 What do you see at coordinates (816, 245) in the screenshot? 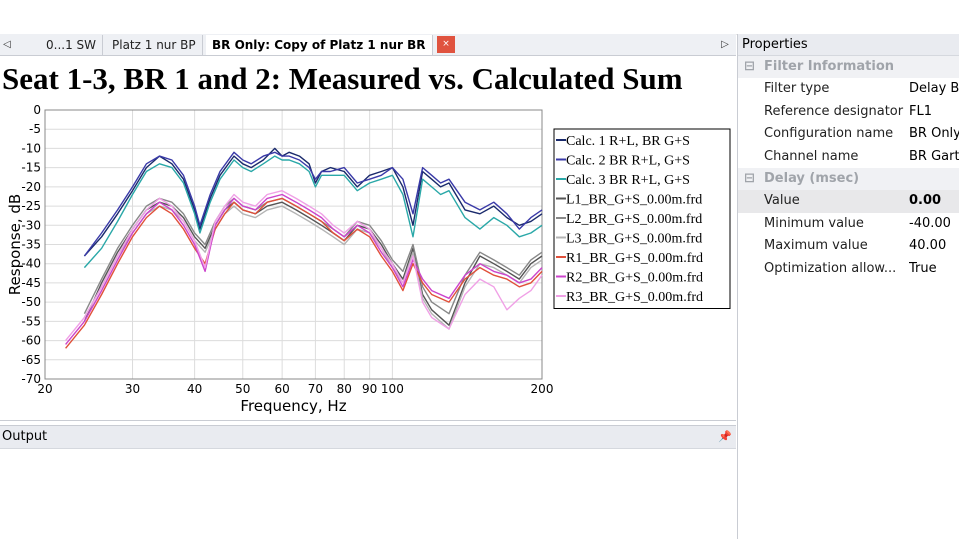
I see `property-name: Maximum value` at bounding box center [816, 245].